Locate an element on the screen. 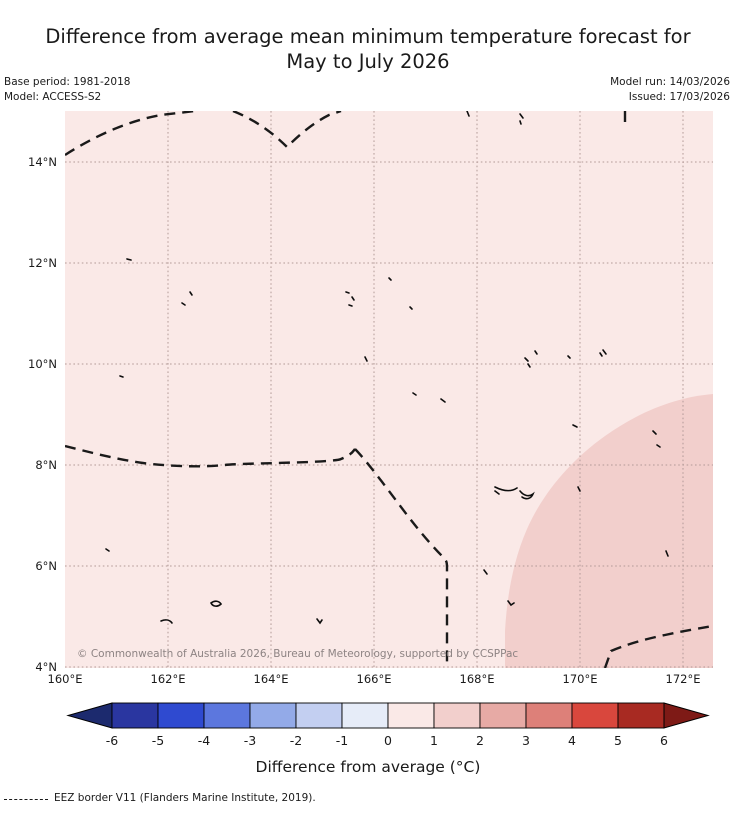  metadata-right: Model run: 14/03/2026 Issued: 17/03/2026 is located at coordinates (670, 90).